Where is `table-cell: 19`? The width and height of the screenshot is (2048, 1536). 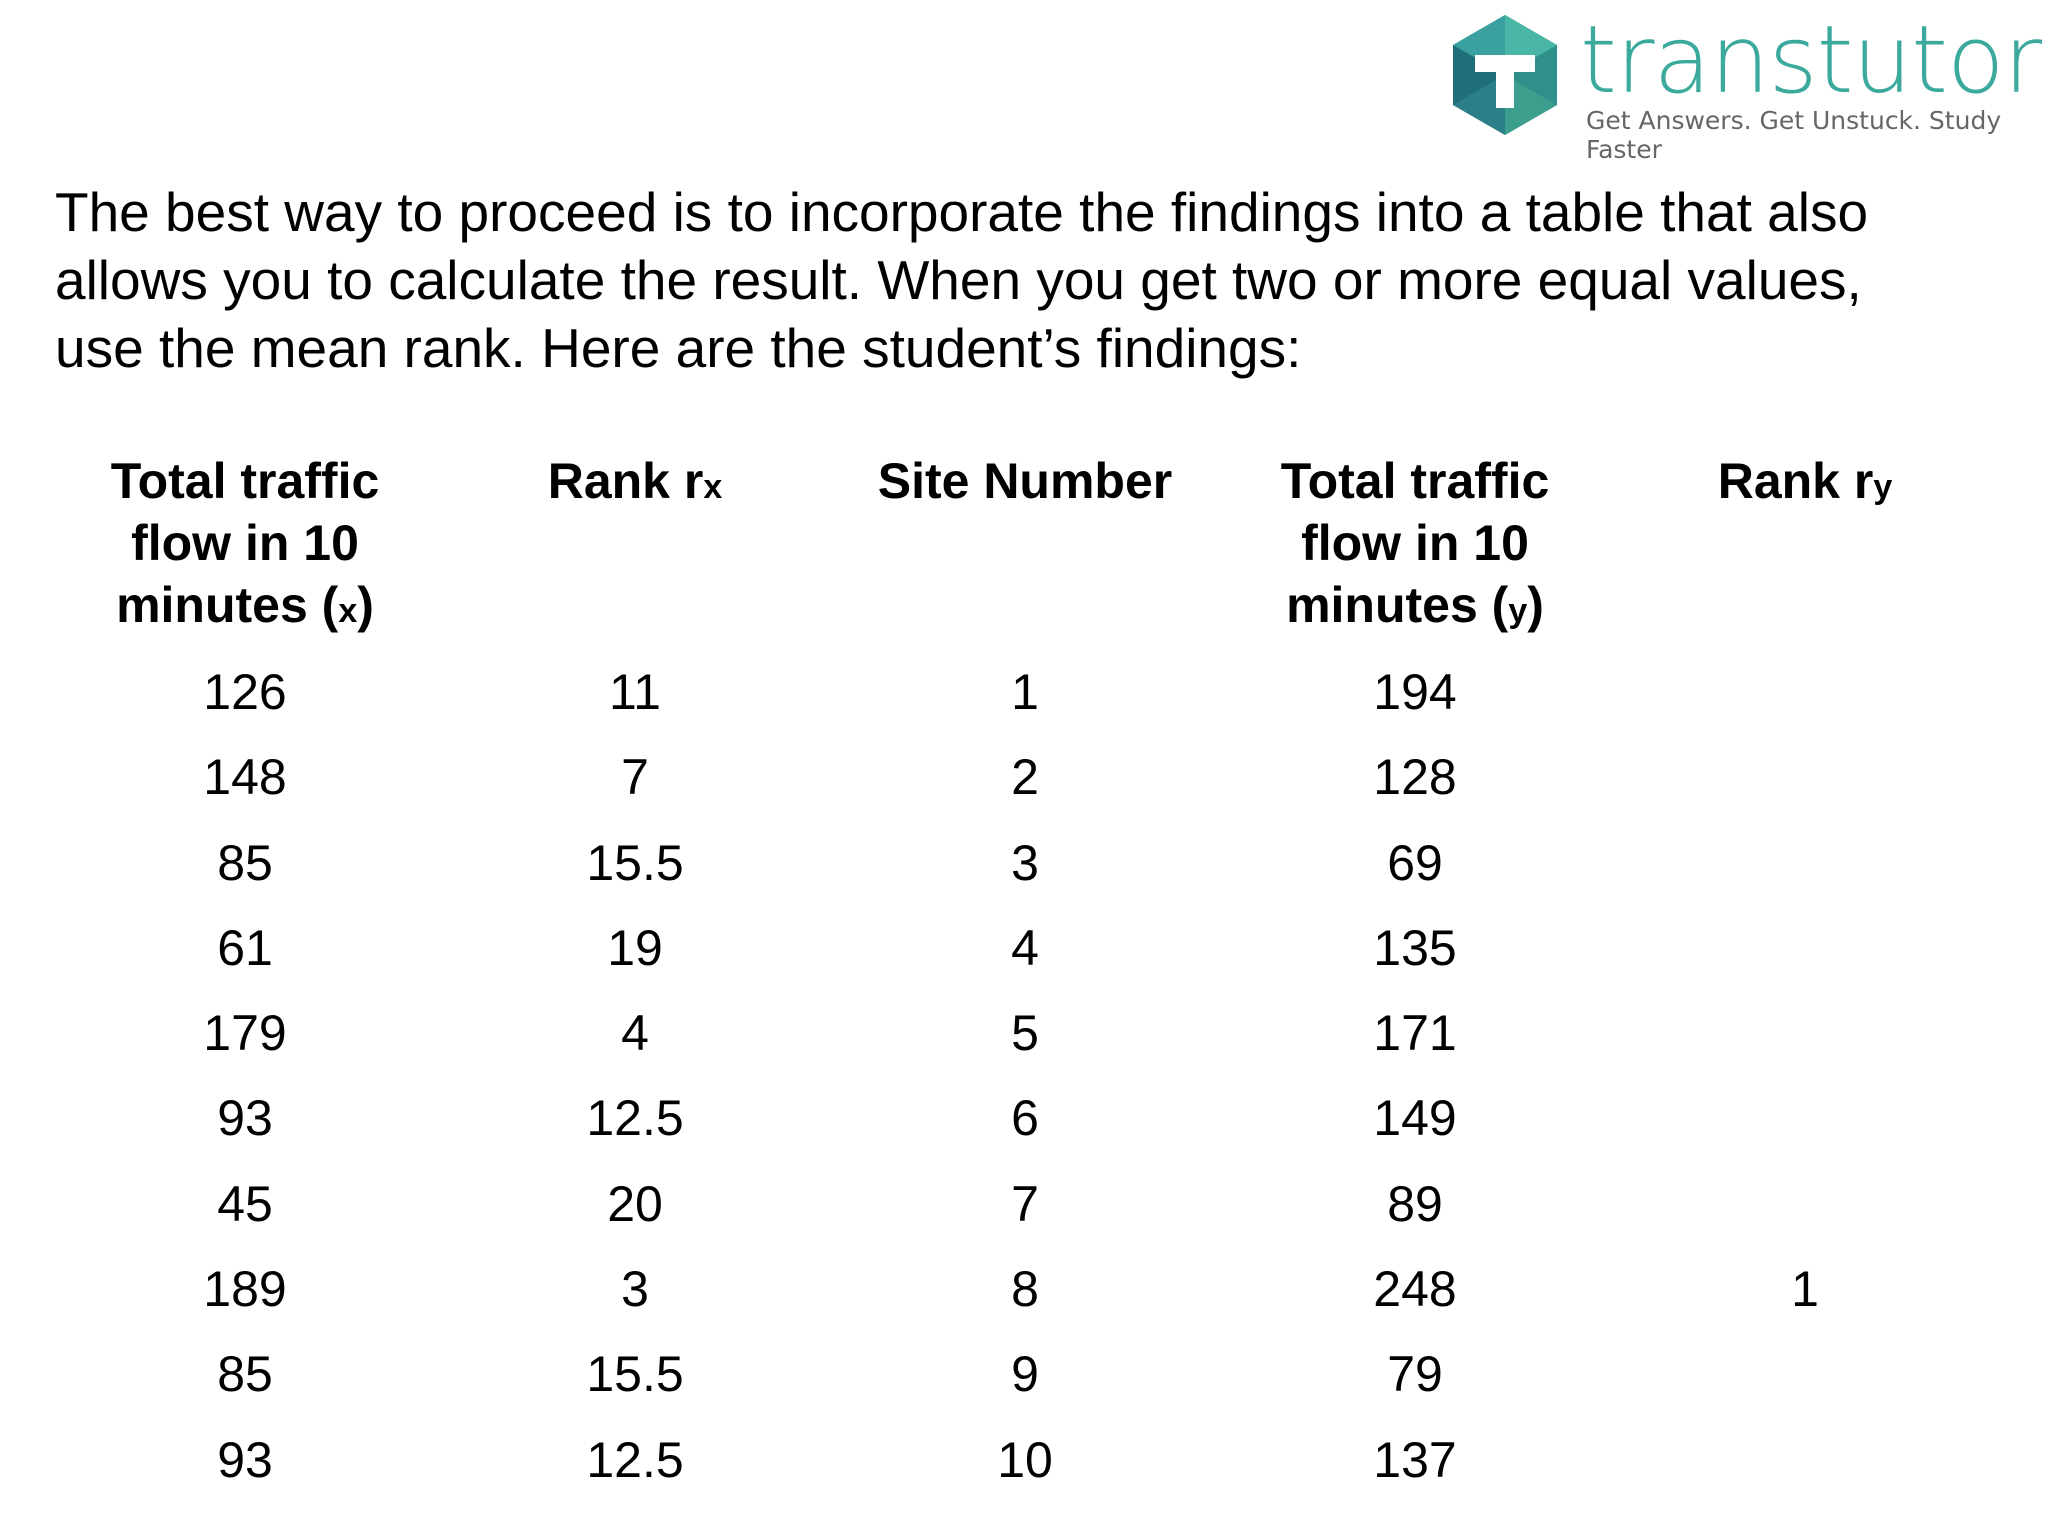
table-cell: 19 is located at coordinates (635, 947).